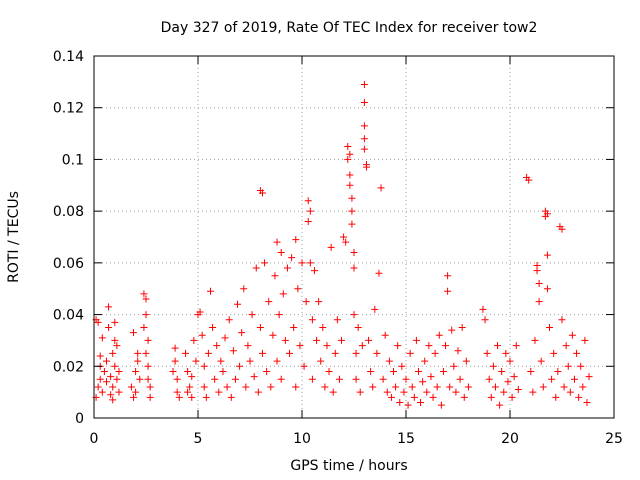  I want to click on x-axis-label: GPS time / hours, so click(348, 466).